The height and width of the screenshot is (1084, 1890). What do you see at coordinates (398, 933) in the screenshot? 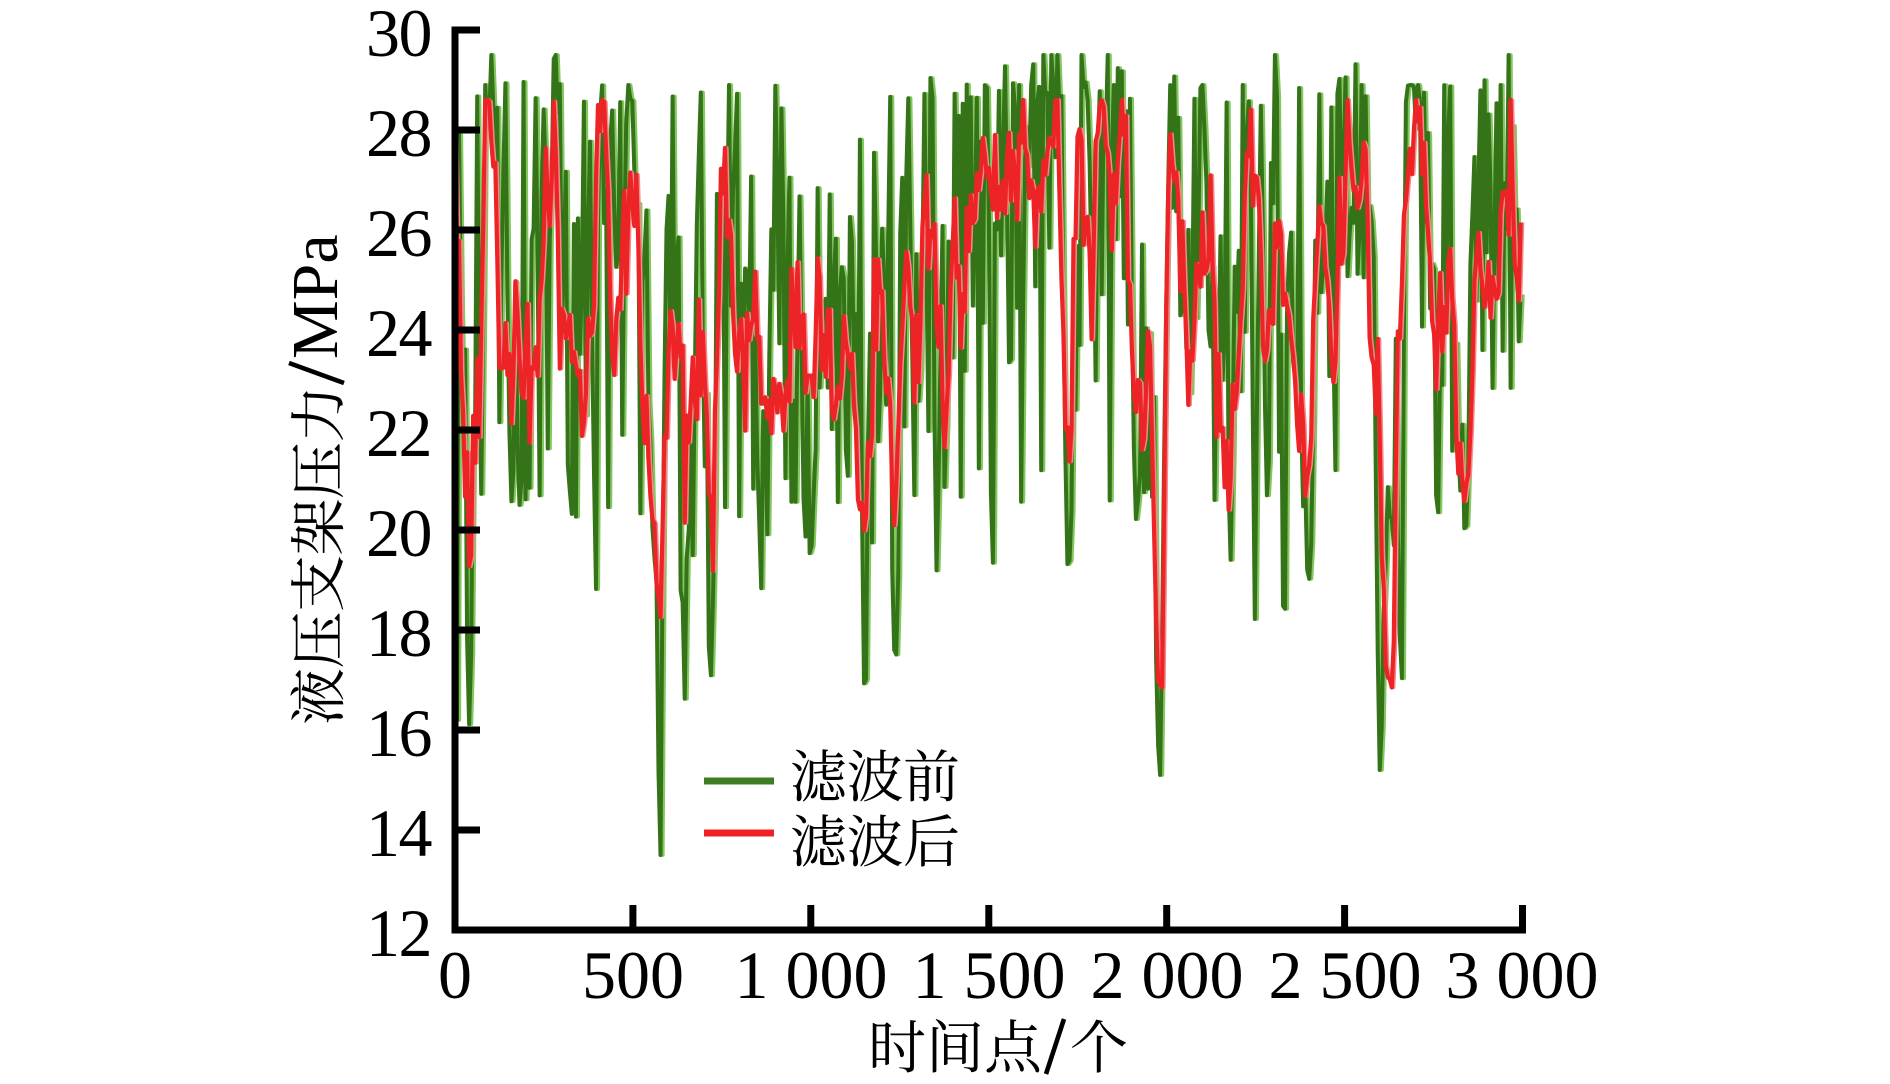
I see `svg-text: 12` at bounding box center [398, 933].